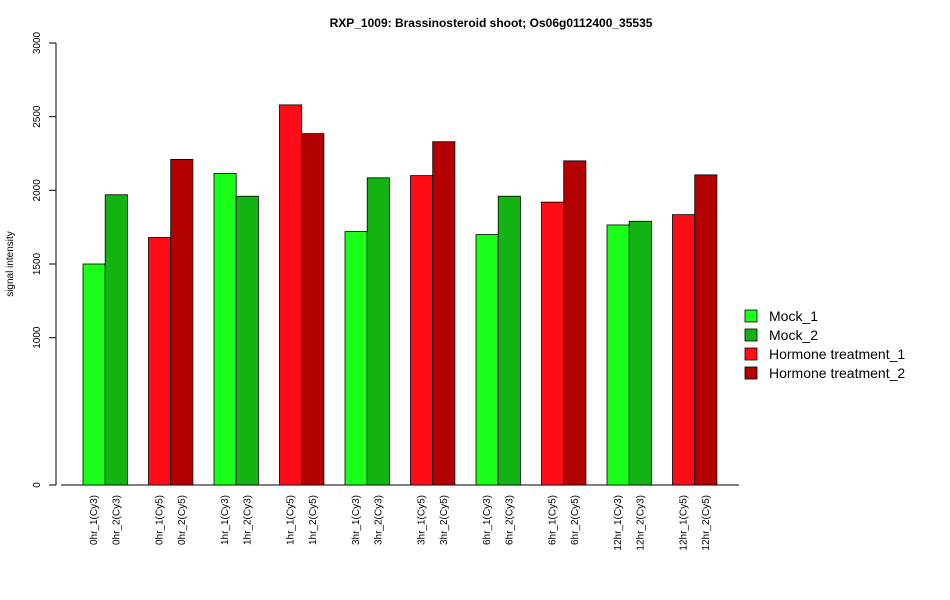 The image size is (950, 600). What do you see at coordinates (247, 520) in the screenshot?
I see `x-tick-label: 1hr_2(Cy3)` at bounding box center [247, 520].